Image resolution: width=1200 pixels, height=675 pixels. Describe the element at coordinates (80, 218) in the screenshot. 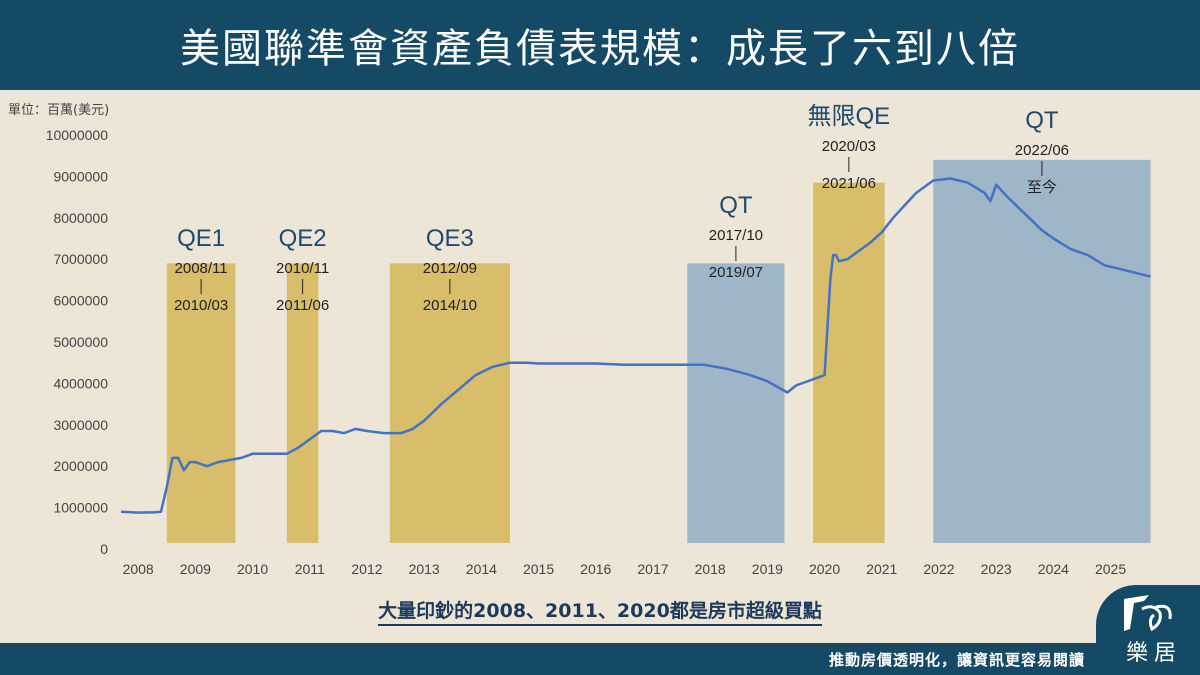

I see `y-tick-label: 8000000` at that location.